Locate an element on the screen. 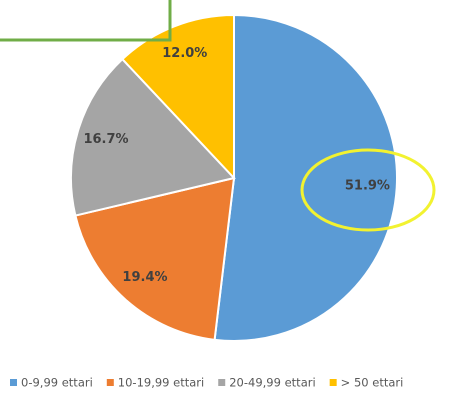 This screenshot has width=468, height=405. highlight-ellipse is located at coordinates (368, 190).